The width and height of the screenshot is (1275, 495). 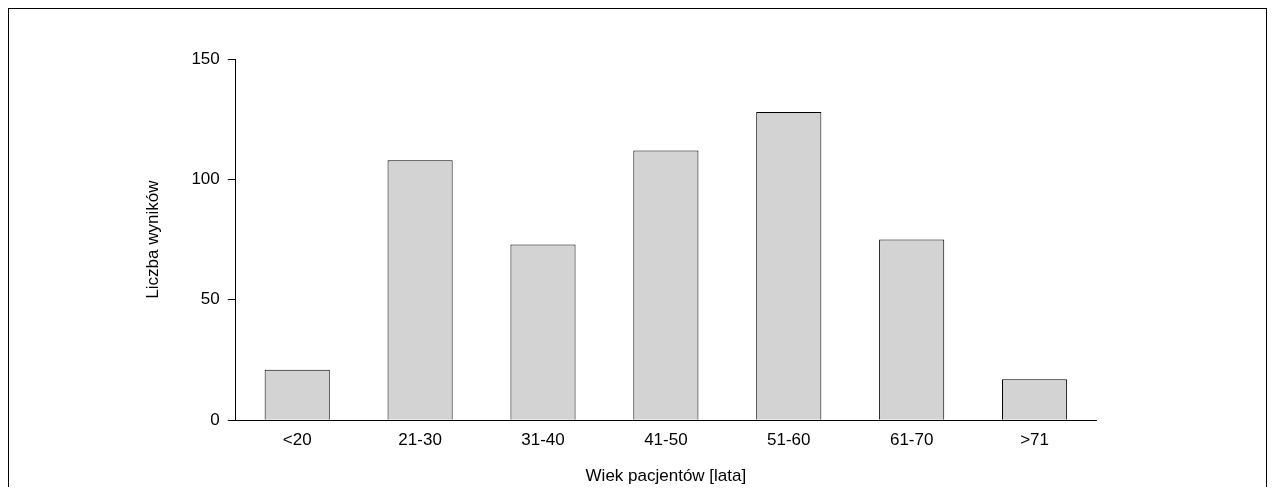 What do you see at coordinates (666, 440) in the screenshot?
I see `x-tick-label: 41-50` at bounding box center [666, 440].